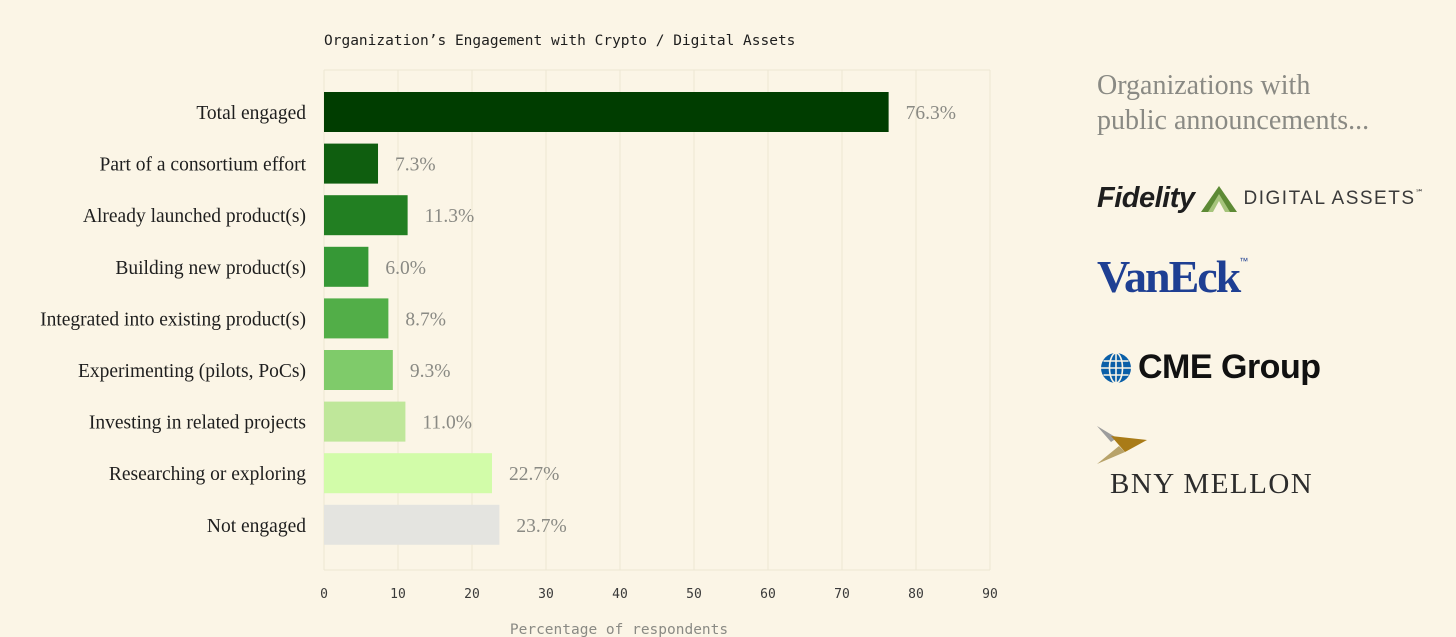 The image size is (1456, 637). I want to click on category-label: Part of a consortium effort, so click(202, 165).